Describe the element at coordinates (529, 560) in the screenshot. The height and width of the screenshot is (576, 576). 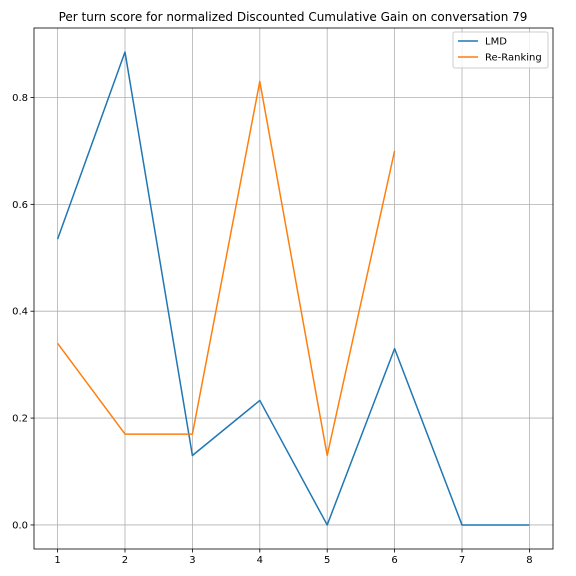
I see `x-tick-label: 8` at that location.